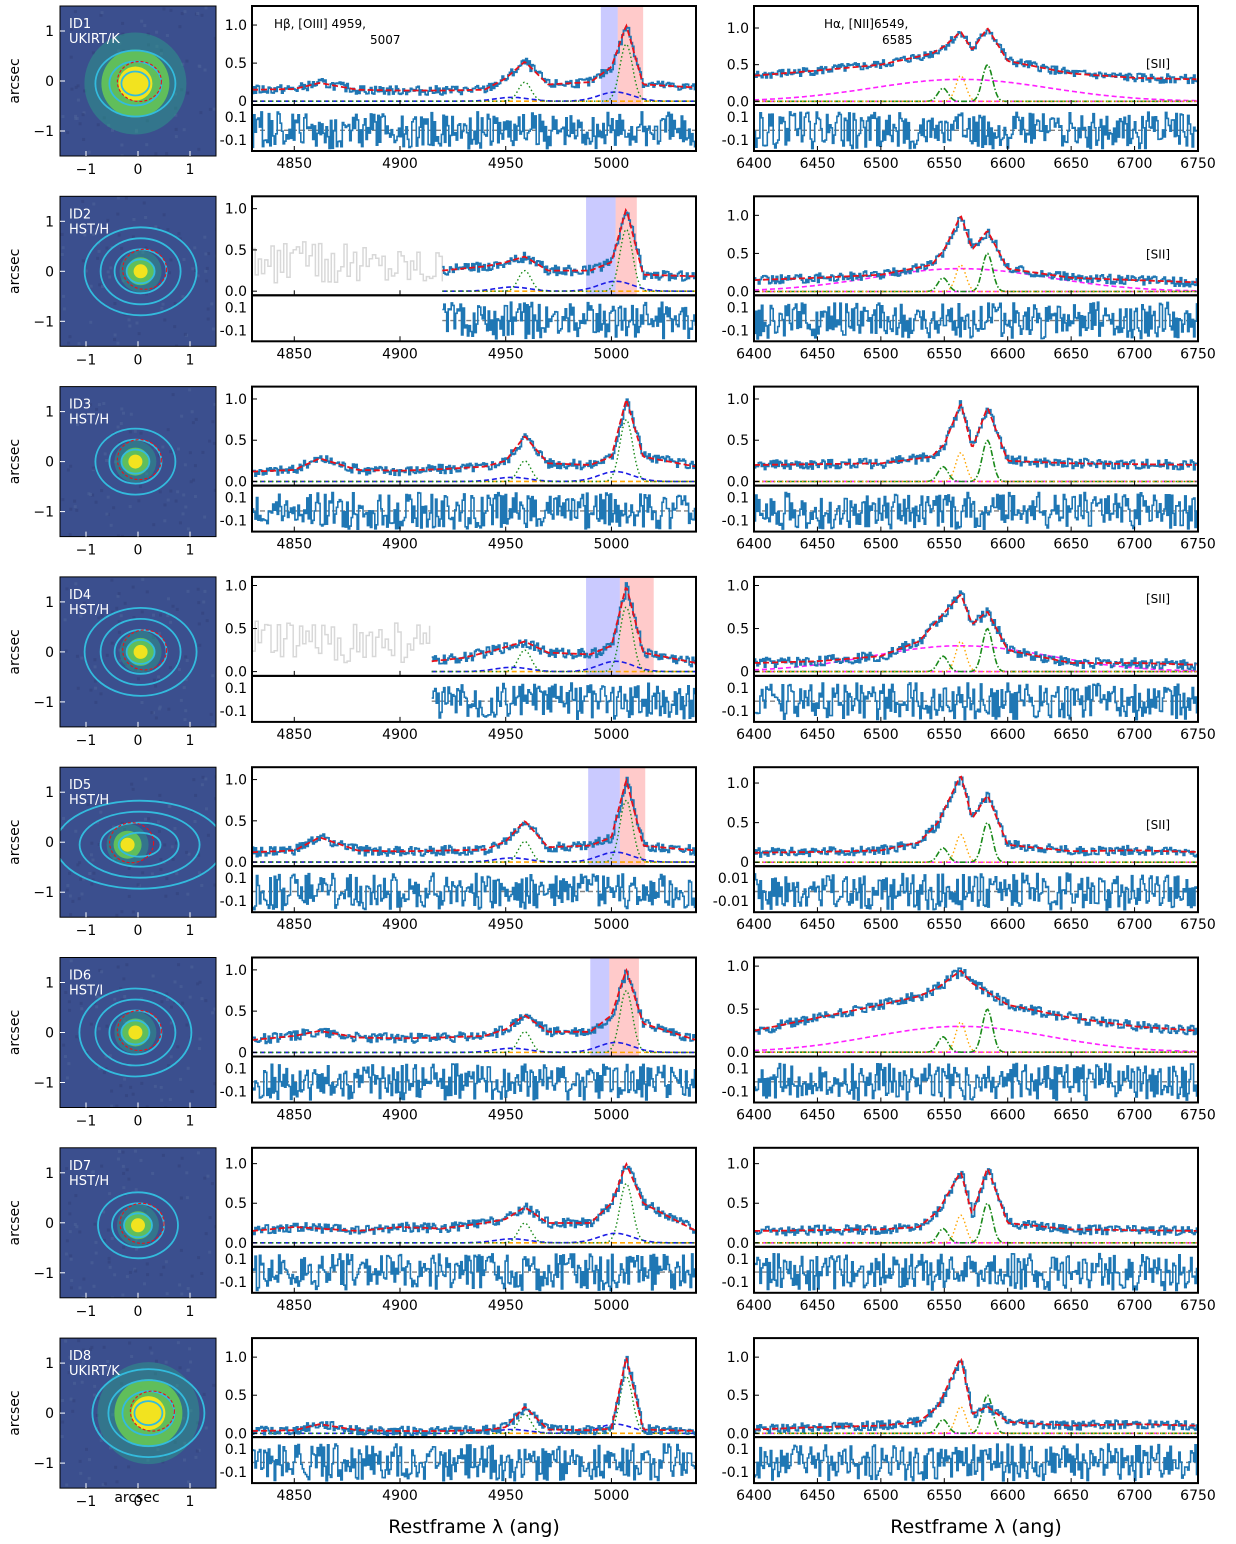  What do you see at coordinates (881, 1496) in the screenshot?
I see `xtick-label: 6500` at bounding box center [881, 1496].